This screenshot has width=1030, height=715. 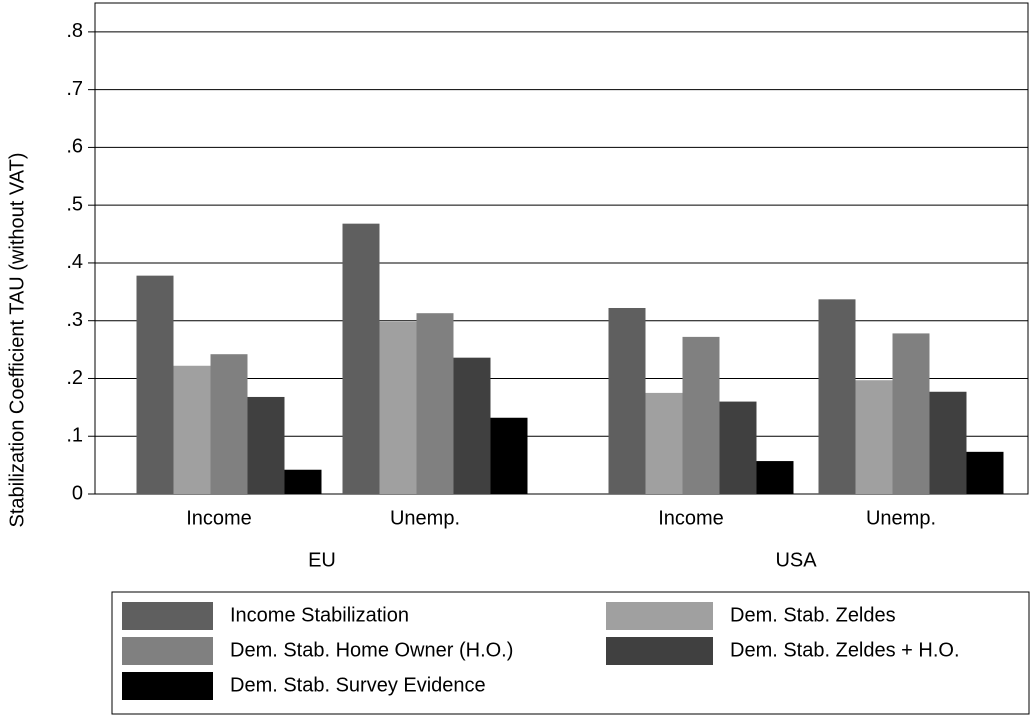 What do you see at coordinates (796, 560) in the screenshot?
I see `group-label: USA` at bounding box center [796, 560].